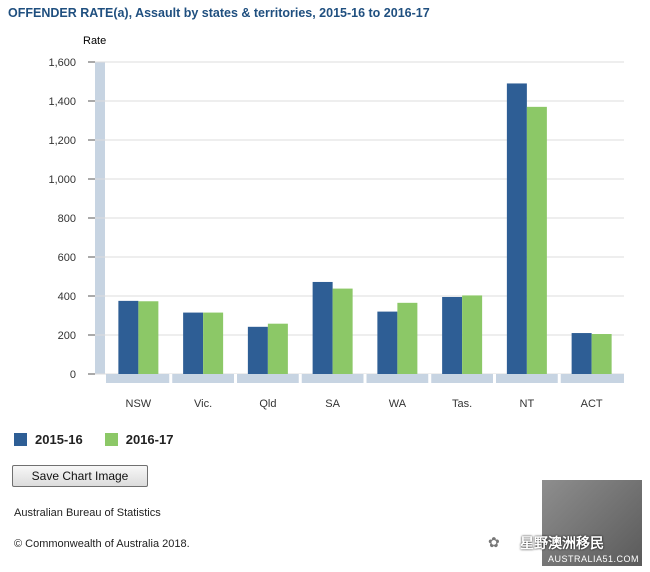 The height and width of the screenshot is (572, 650). I want to click on legend-label-2016-17: 2016-17, so click(149, 439).